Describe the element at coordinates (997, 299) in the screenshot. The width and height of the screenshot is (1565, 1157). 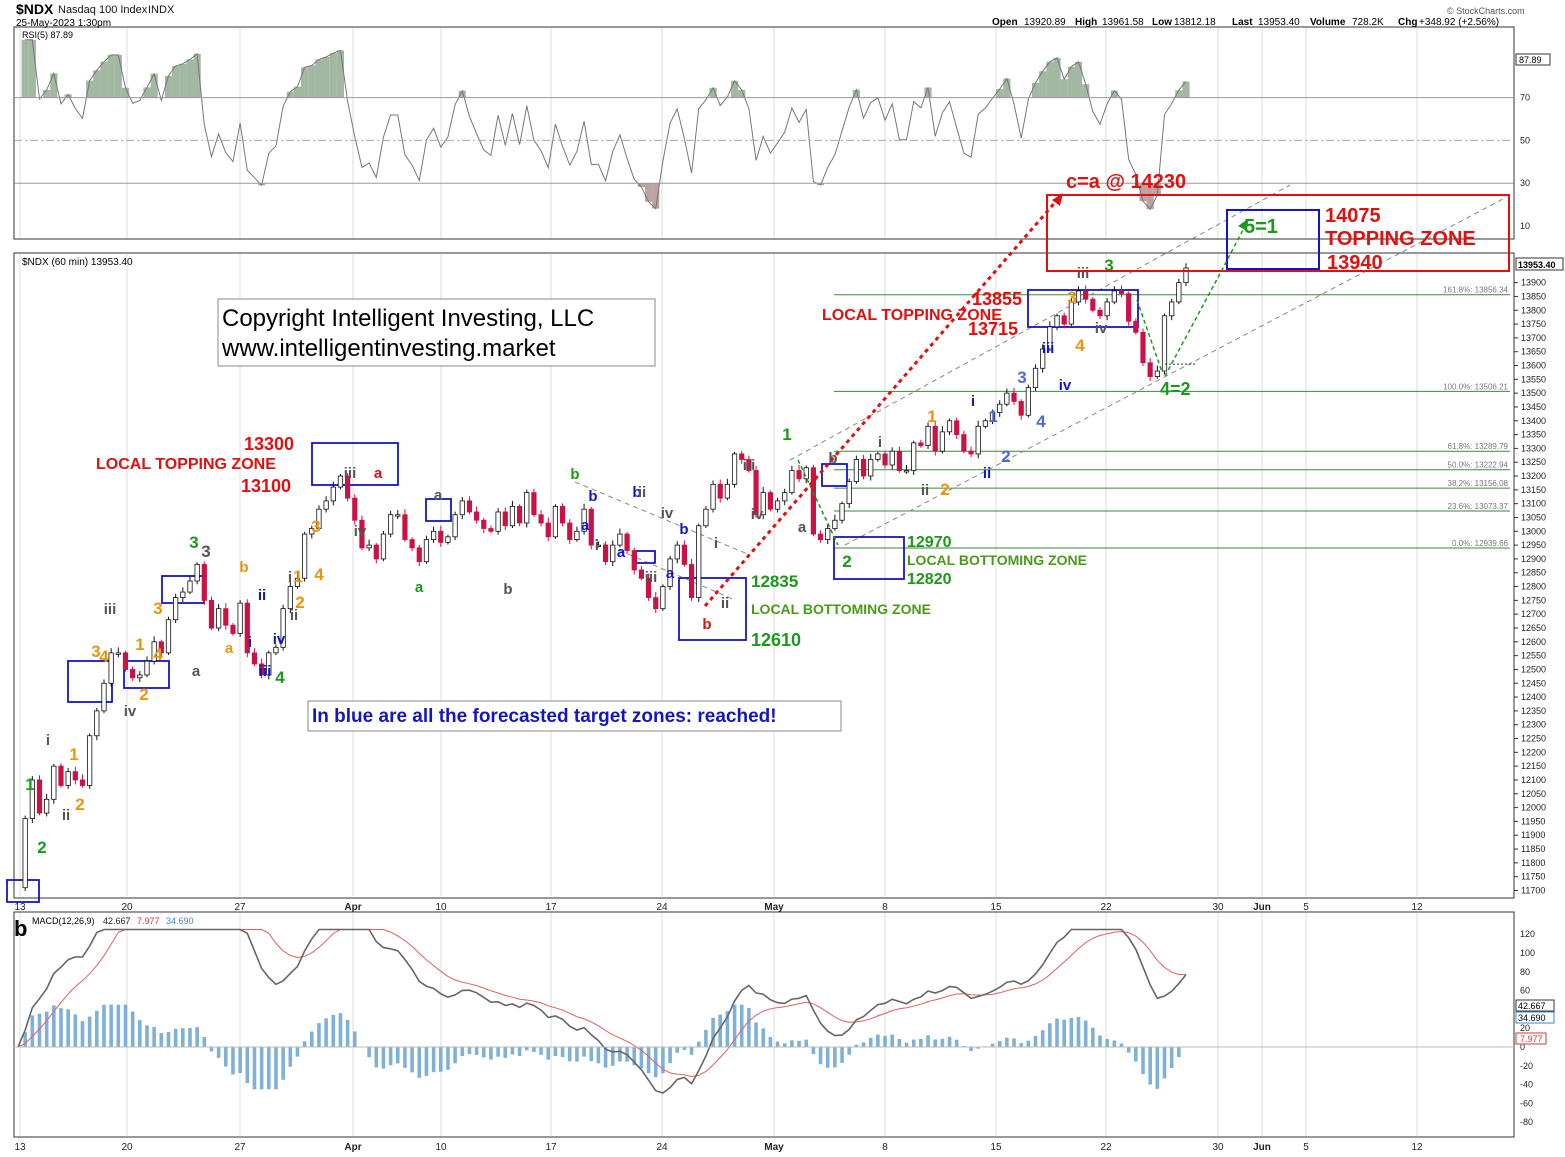
I see `local-top-2-high: 13855` at that location.